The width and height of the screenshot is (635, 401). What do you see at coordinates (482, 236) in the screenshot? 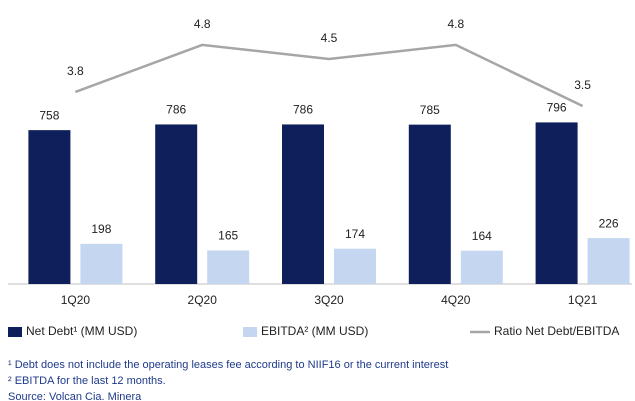
I see `bar-value-label: 164` at bounding box center [482, 236].